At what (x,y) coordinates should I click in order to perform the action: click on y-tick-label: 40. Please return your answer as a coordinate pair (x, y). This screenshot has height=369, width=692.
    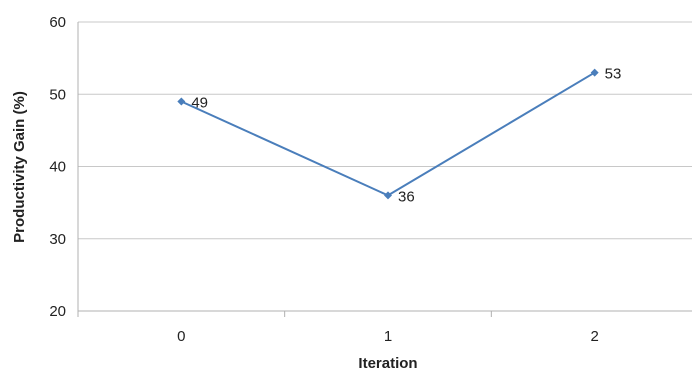
    Looking at the image, I should click on (57, 167).